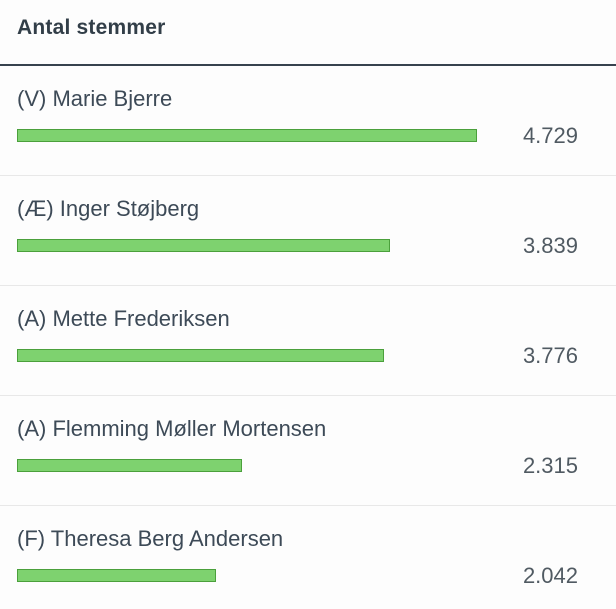 The image size is (616, 609). Describe the element at coordinates (308, 33) in the screenshot. I see `chart-header: Antal stemmer` at that location.